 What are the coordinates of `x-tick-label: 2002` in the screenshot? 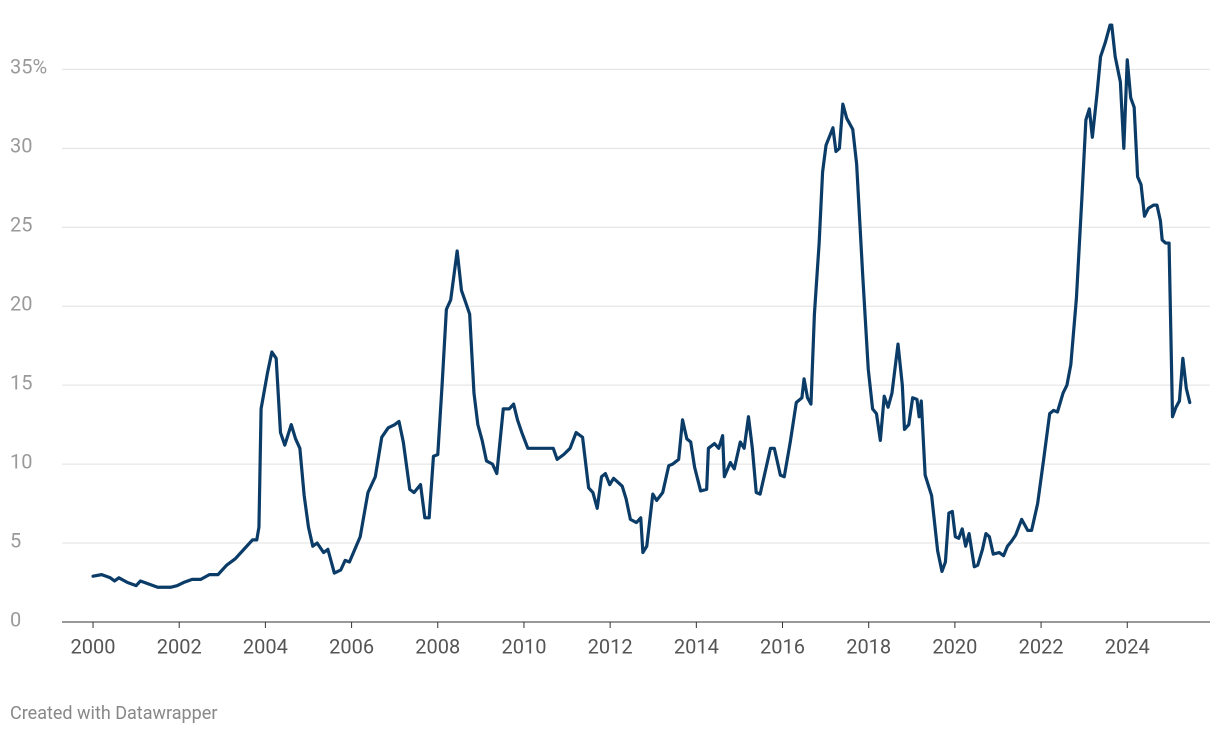 It's located at (179, 646).